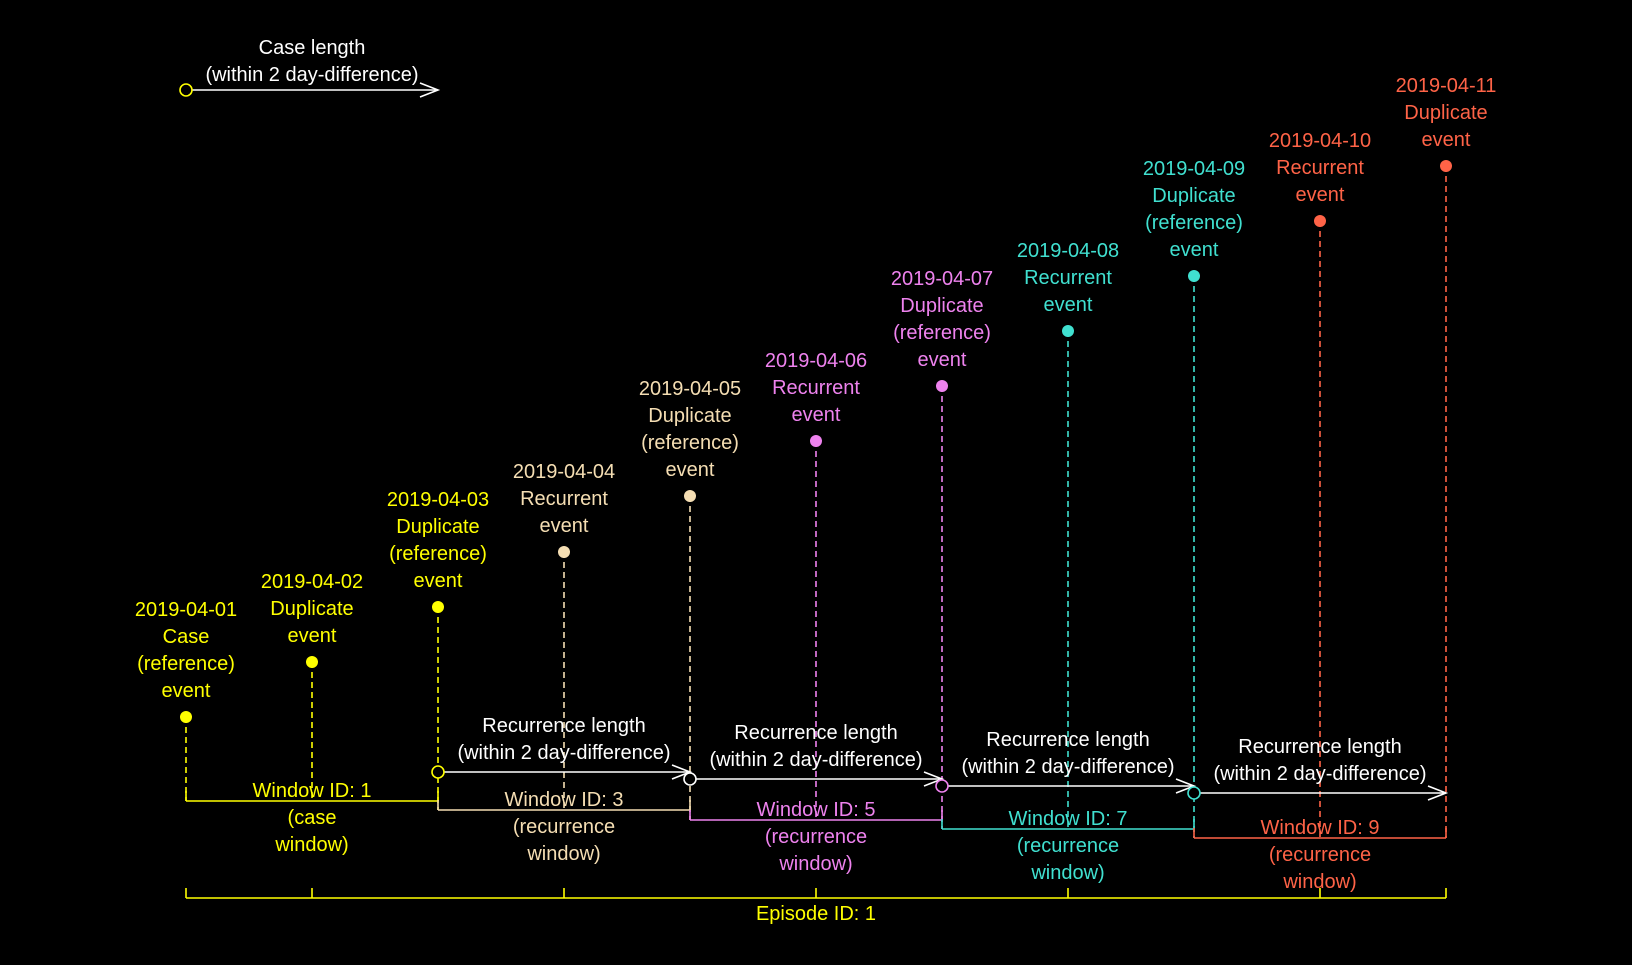 This screenshot has height=965, width=1632. I want to click on window-9: Window ID: 9 (recurrence window), so click(1320, 855).